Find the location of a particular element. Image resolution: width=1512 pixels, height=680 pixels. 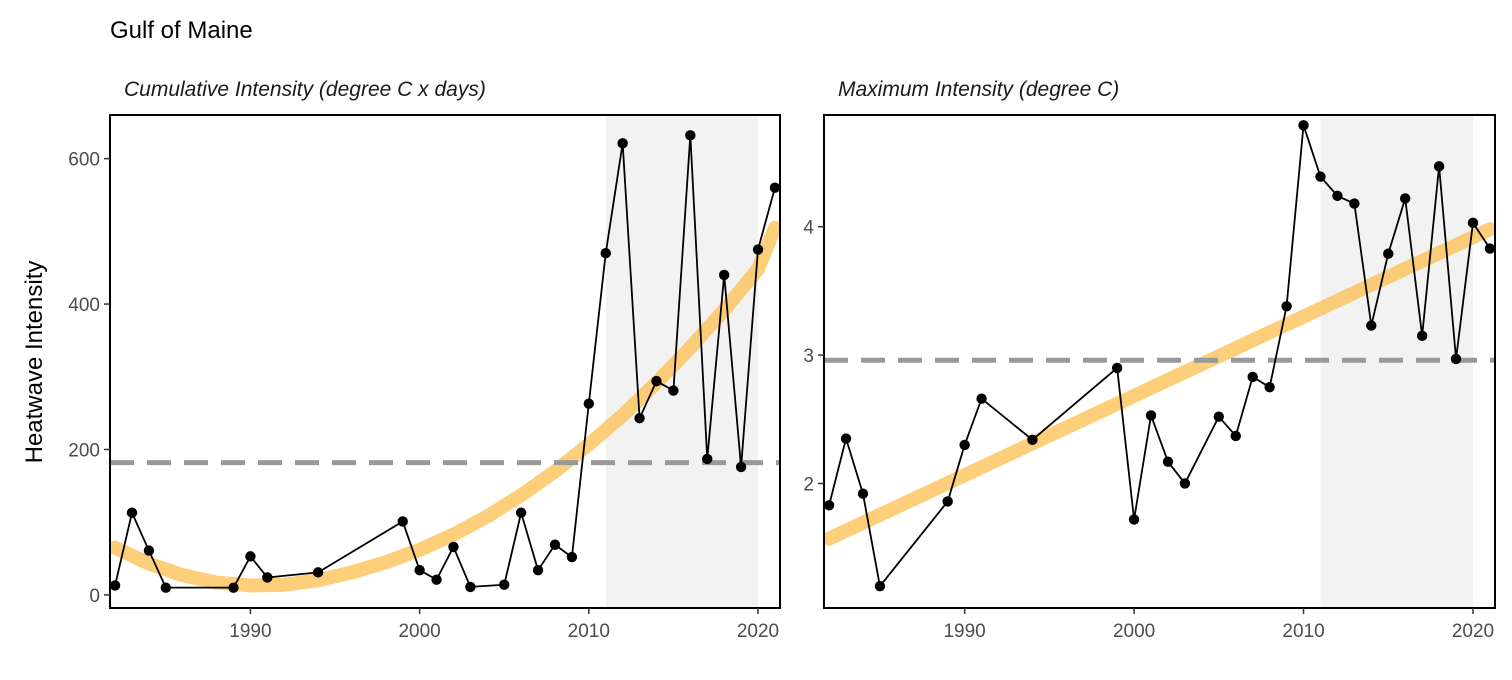

y-tick-label: 2 is located at coordinates (808, 484).